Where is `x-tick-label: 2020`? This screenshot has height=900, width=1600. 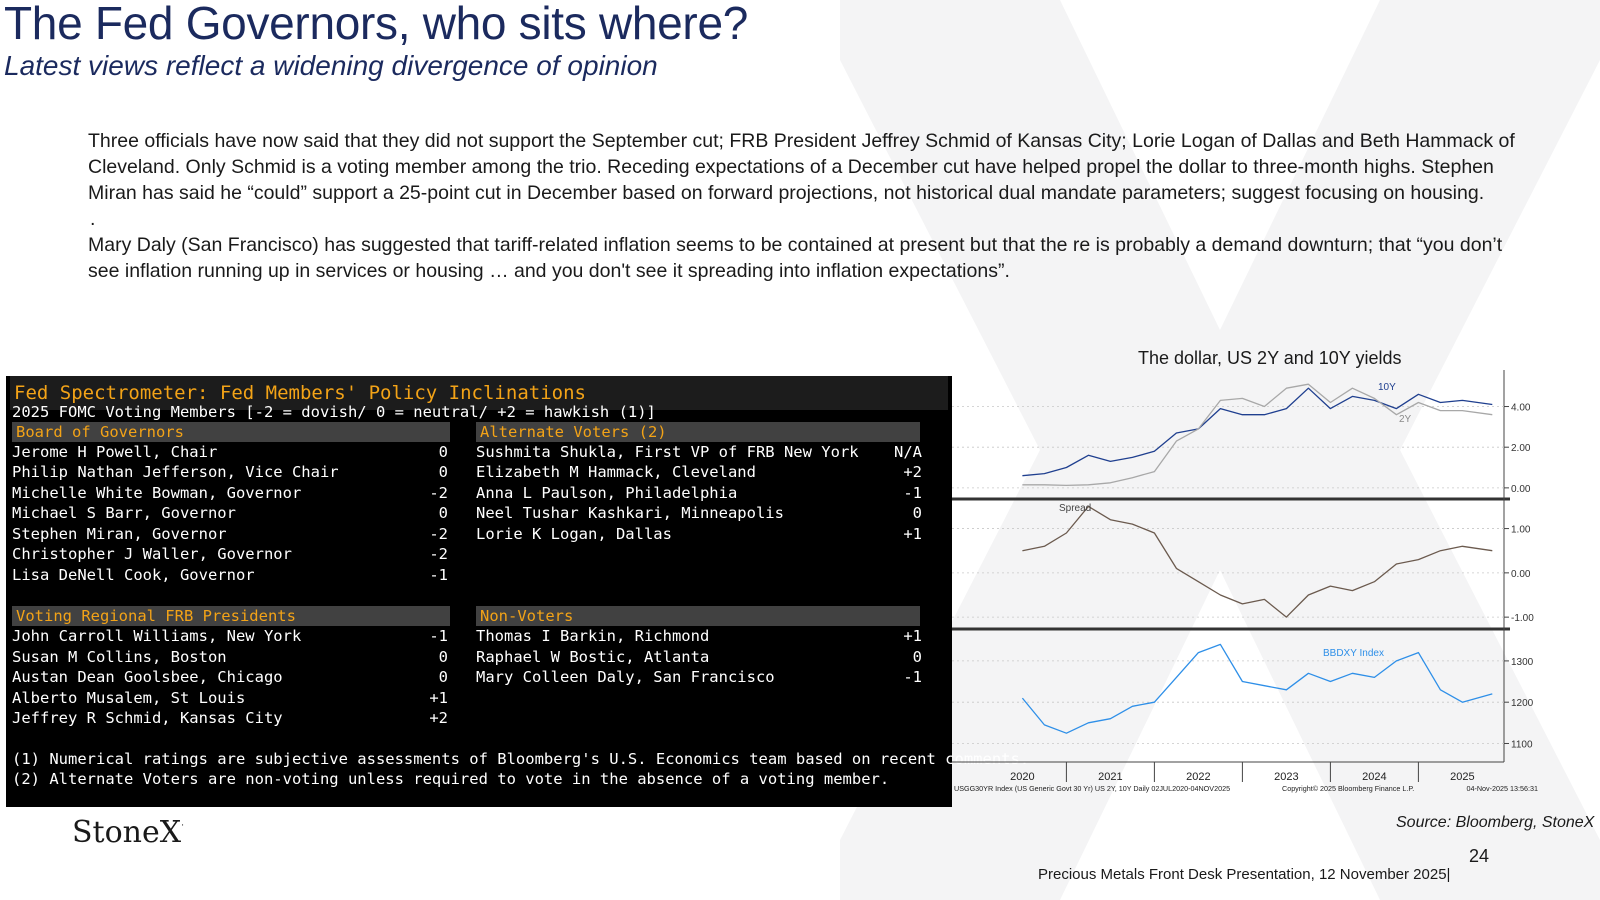 x-tick-label: 2020 is located at coordinates (1022, 777).